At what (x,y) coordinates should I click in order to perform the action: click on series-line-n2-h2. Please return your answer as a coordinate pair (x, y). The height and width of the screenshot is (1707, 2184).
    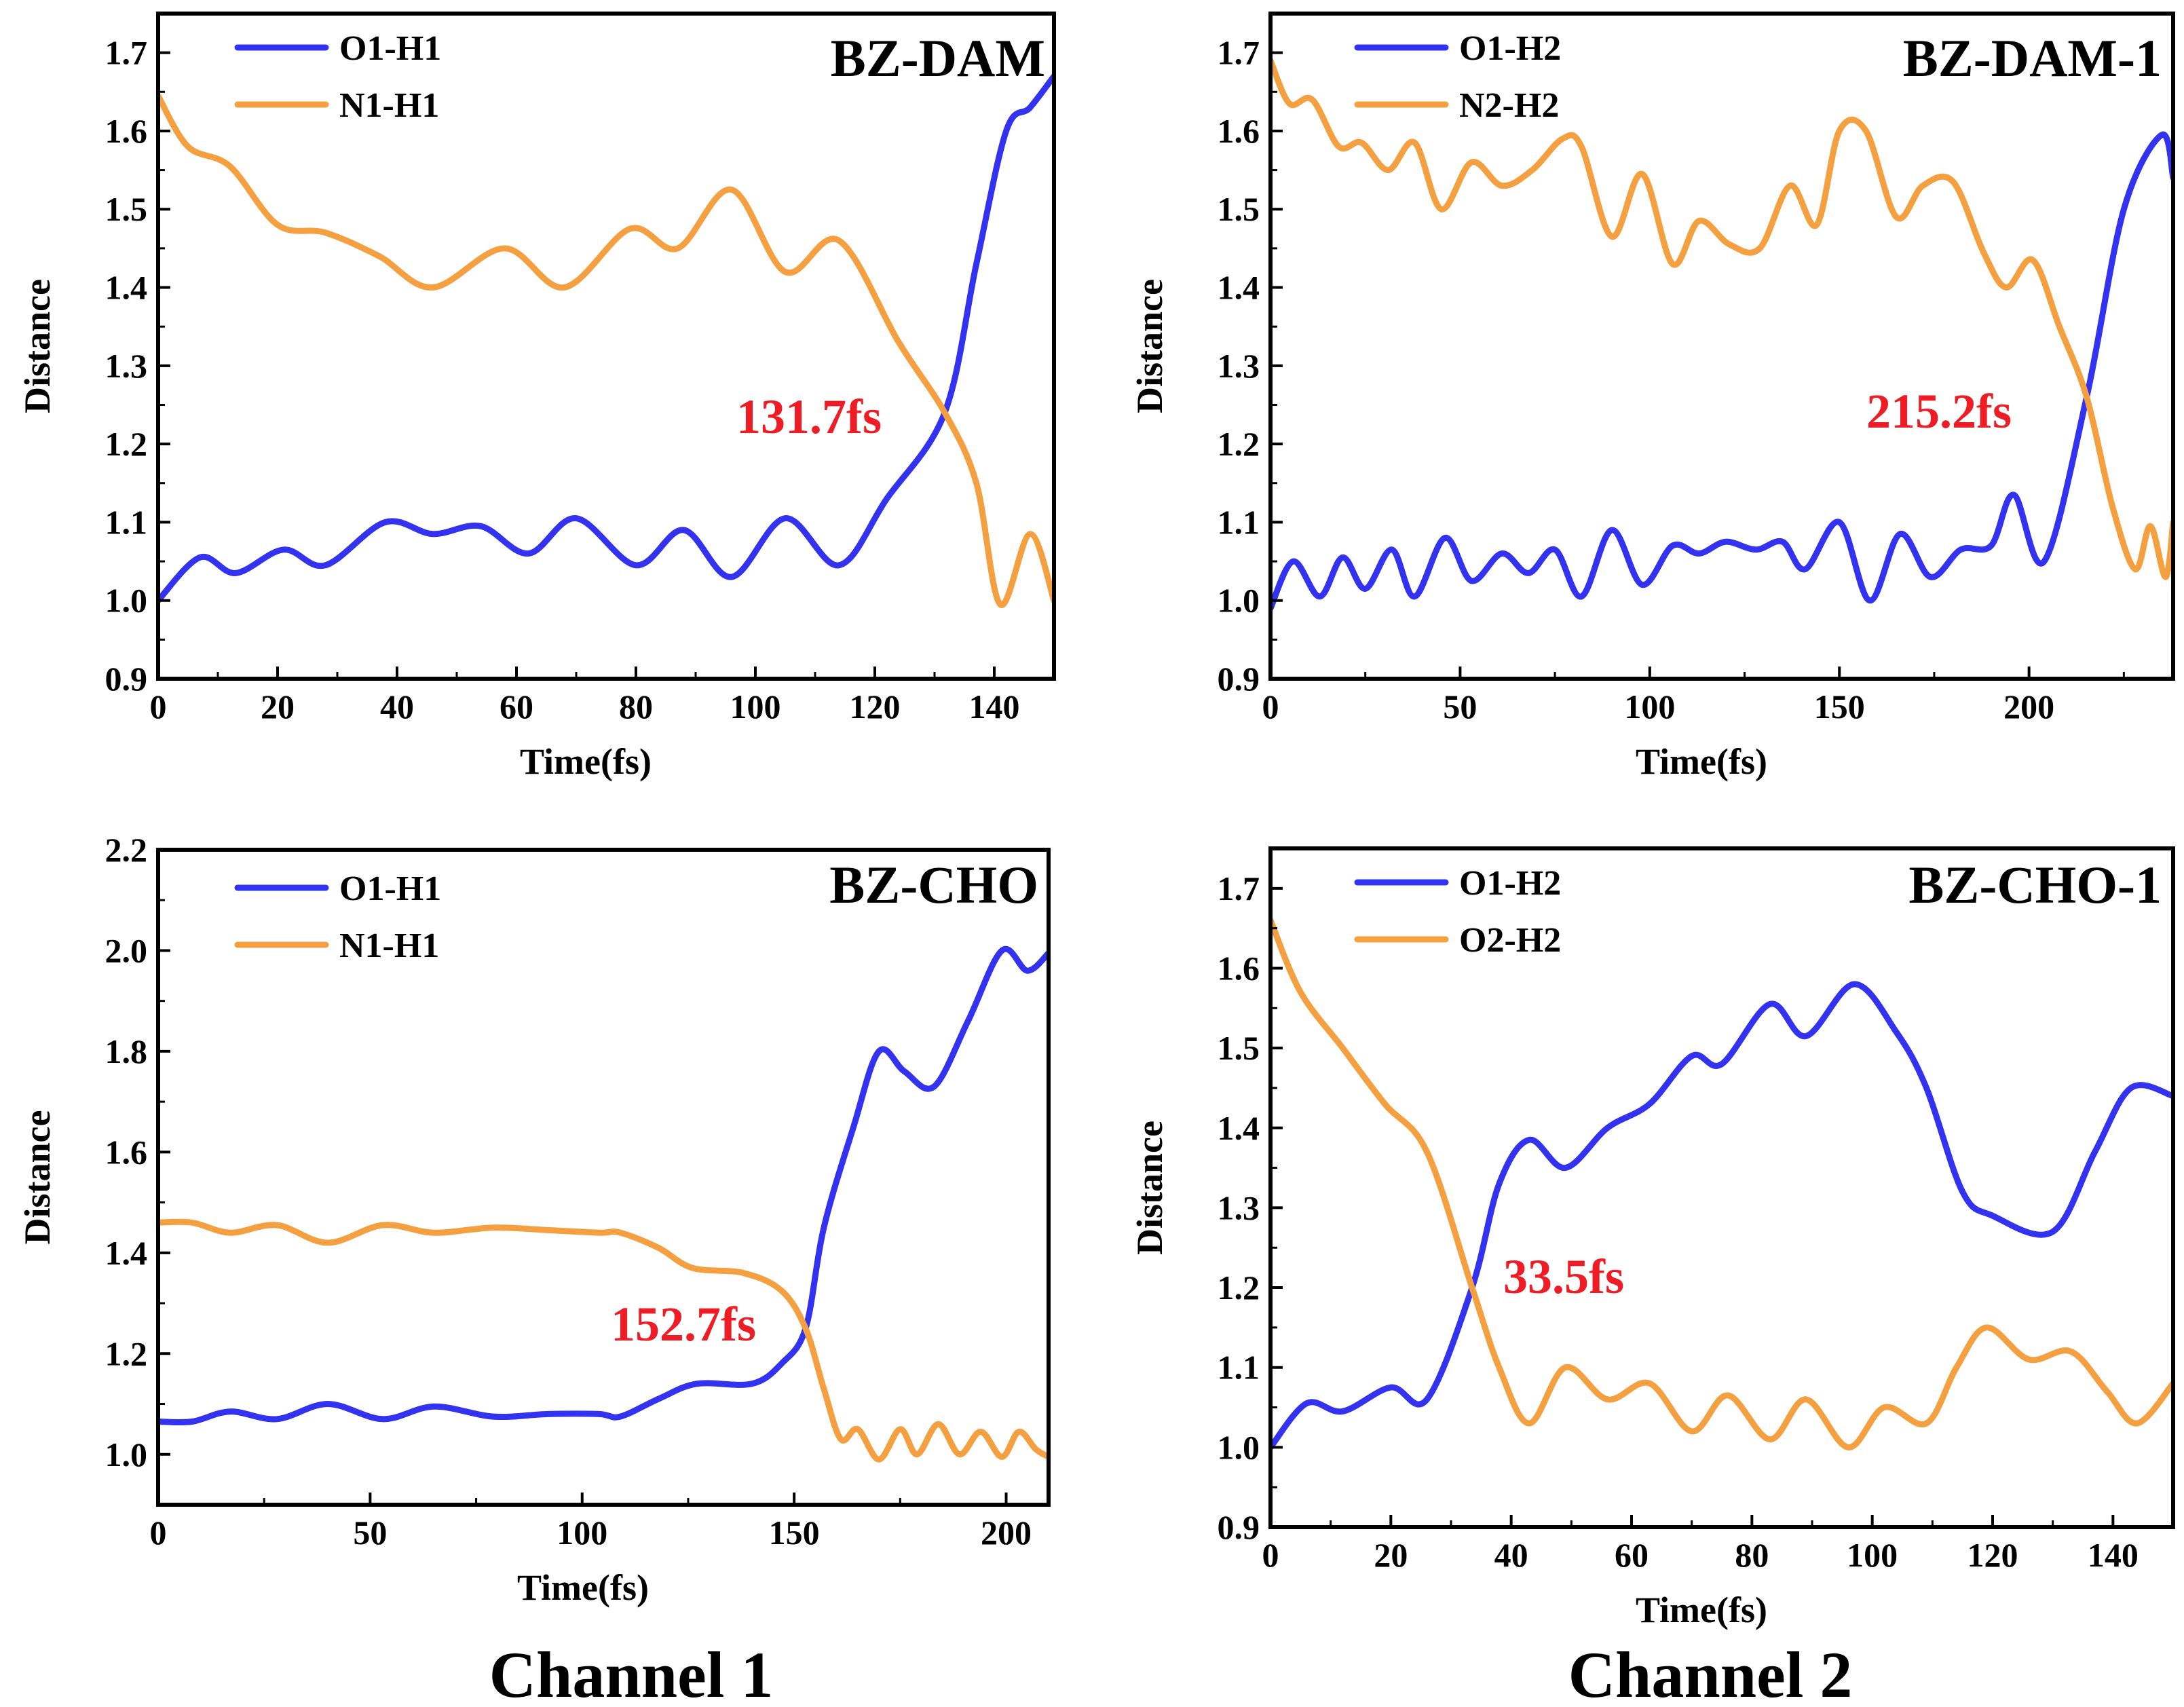
    Looking at the image, I should click on (1721, 318).